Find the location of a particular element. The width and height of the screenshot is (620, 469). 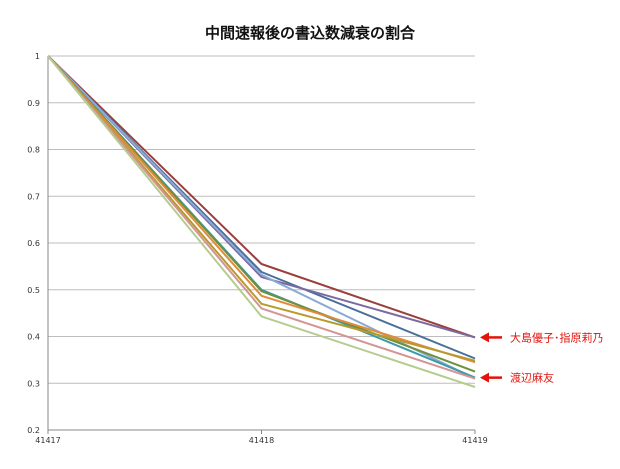

annotation-label: 渡辺麻友 is located at coordinates (532, 378).